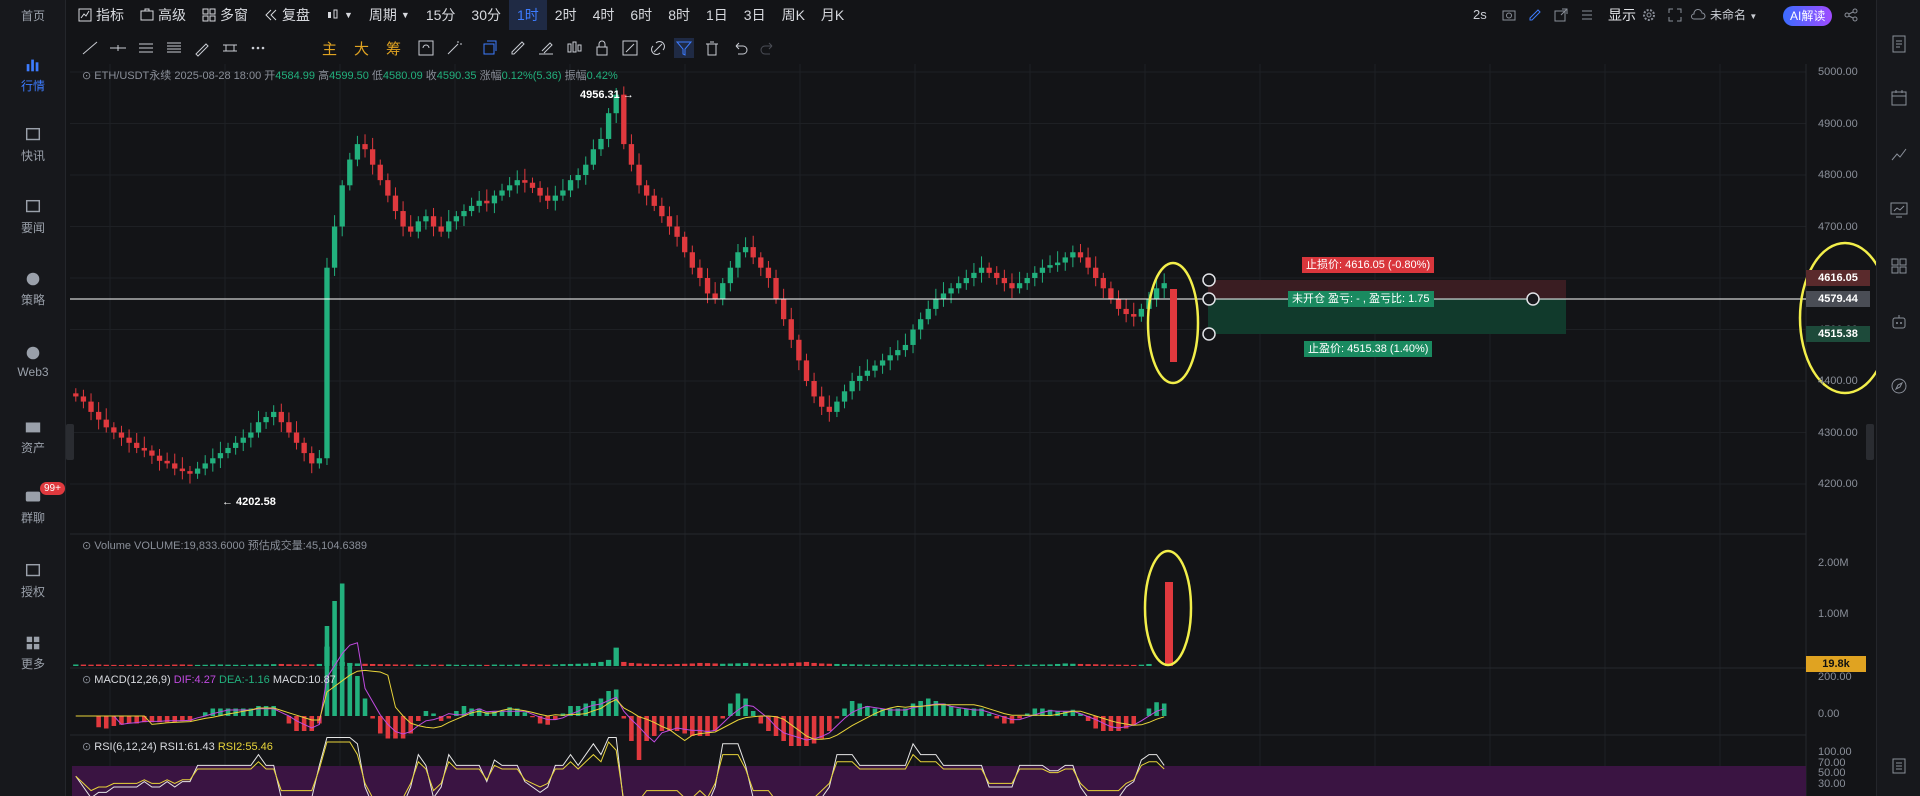 The image size is (1920, 796). What do you see at coordinates (1870, 442) in the screenshot?
I see `panel-collapse-handle` at bounding box center [1870, 442].